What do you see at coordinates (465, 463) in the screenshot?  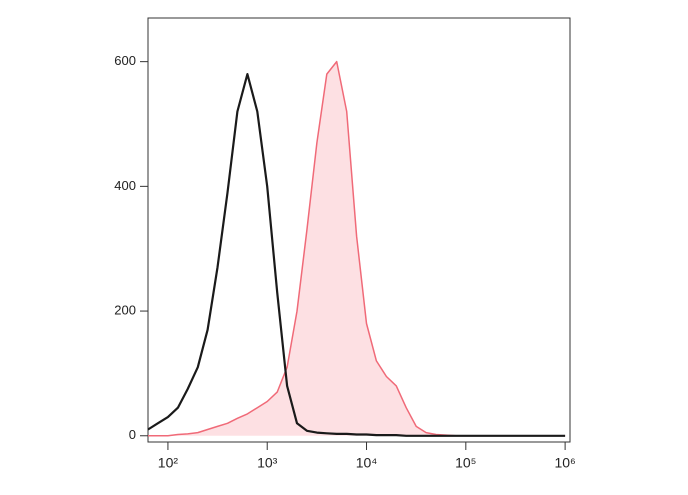 I see `x-tick-label: 10⁵` at bounding box center [465, 463].